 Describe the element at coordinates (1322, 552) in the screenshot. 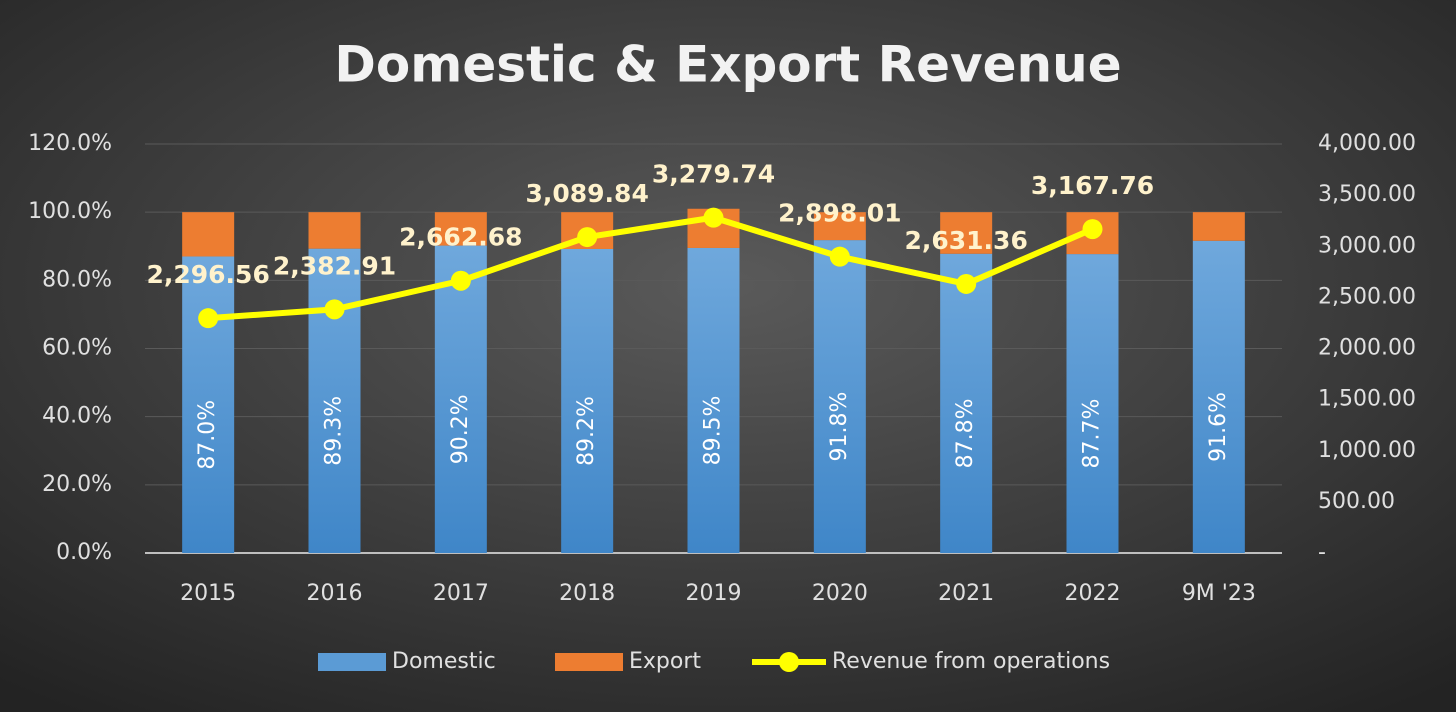

I see `y2-tick-label: -` at that location.